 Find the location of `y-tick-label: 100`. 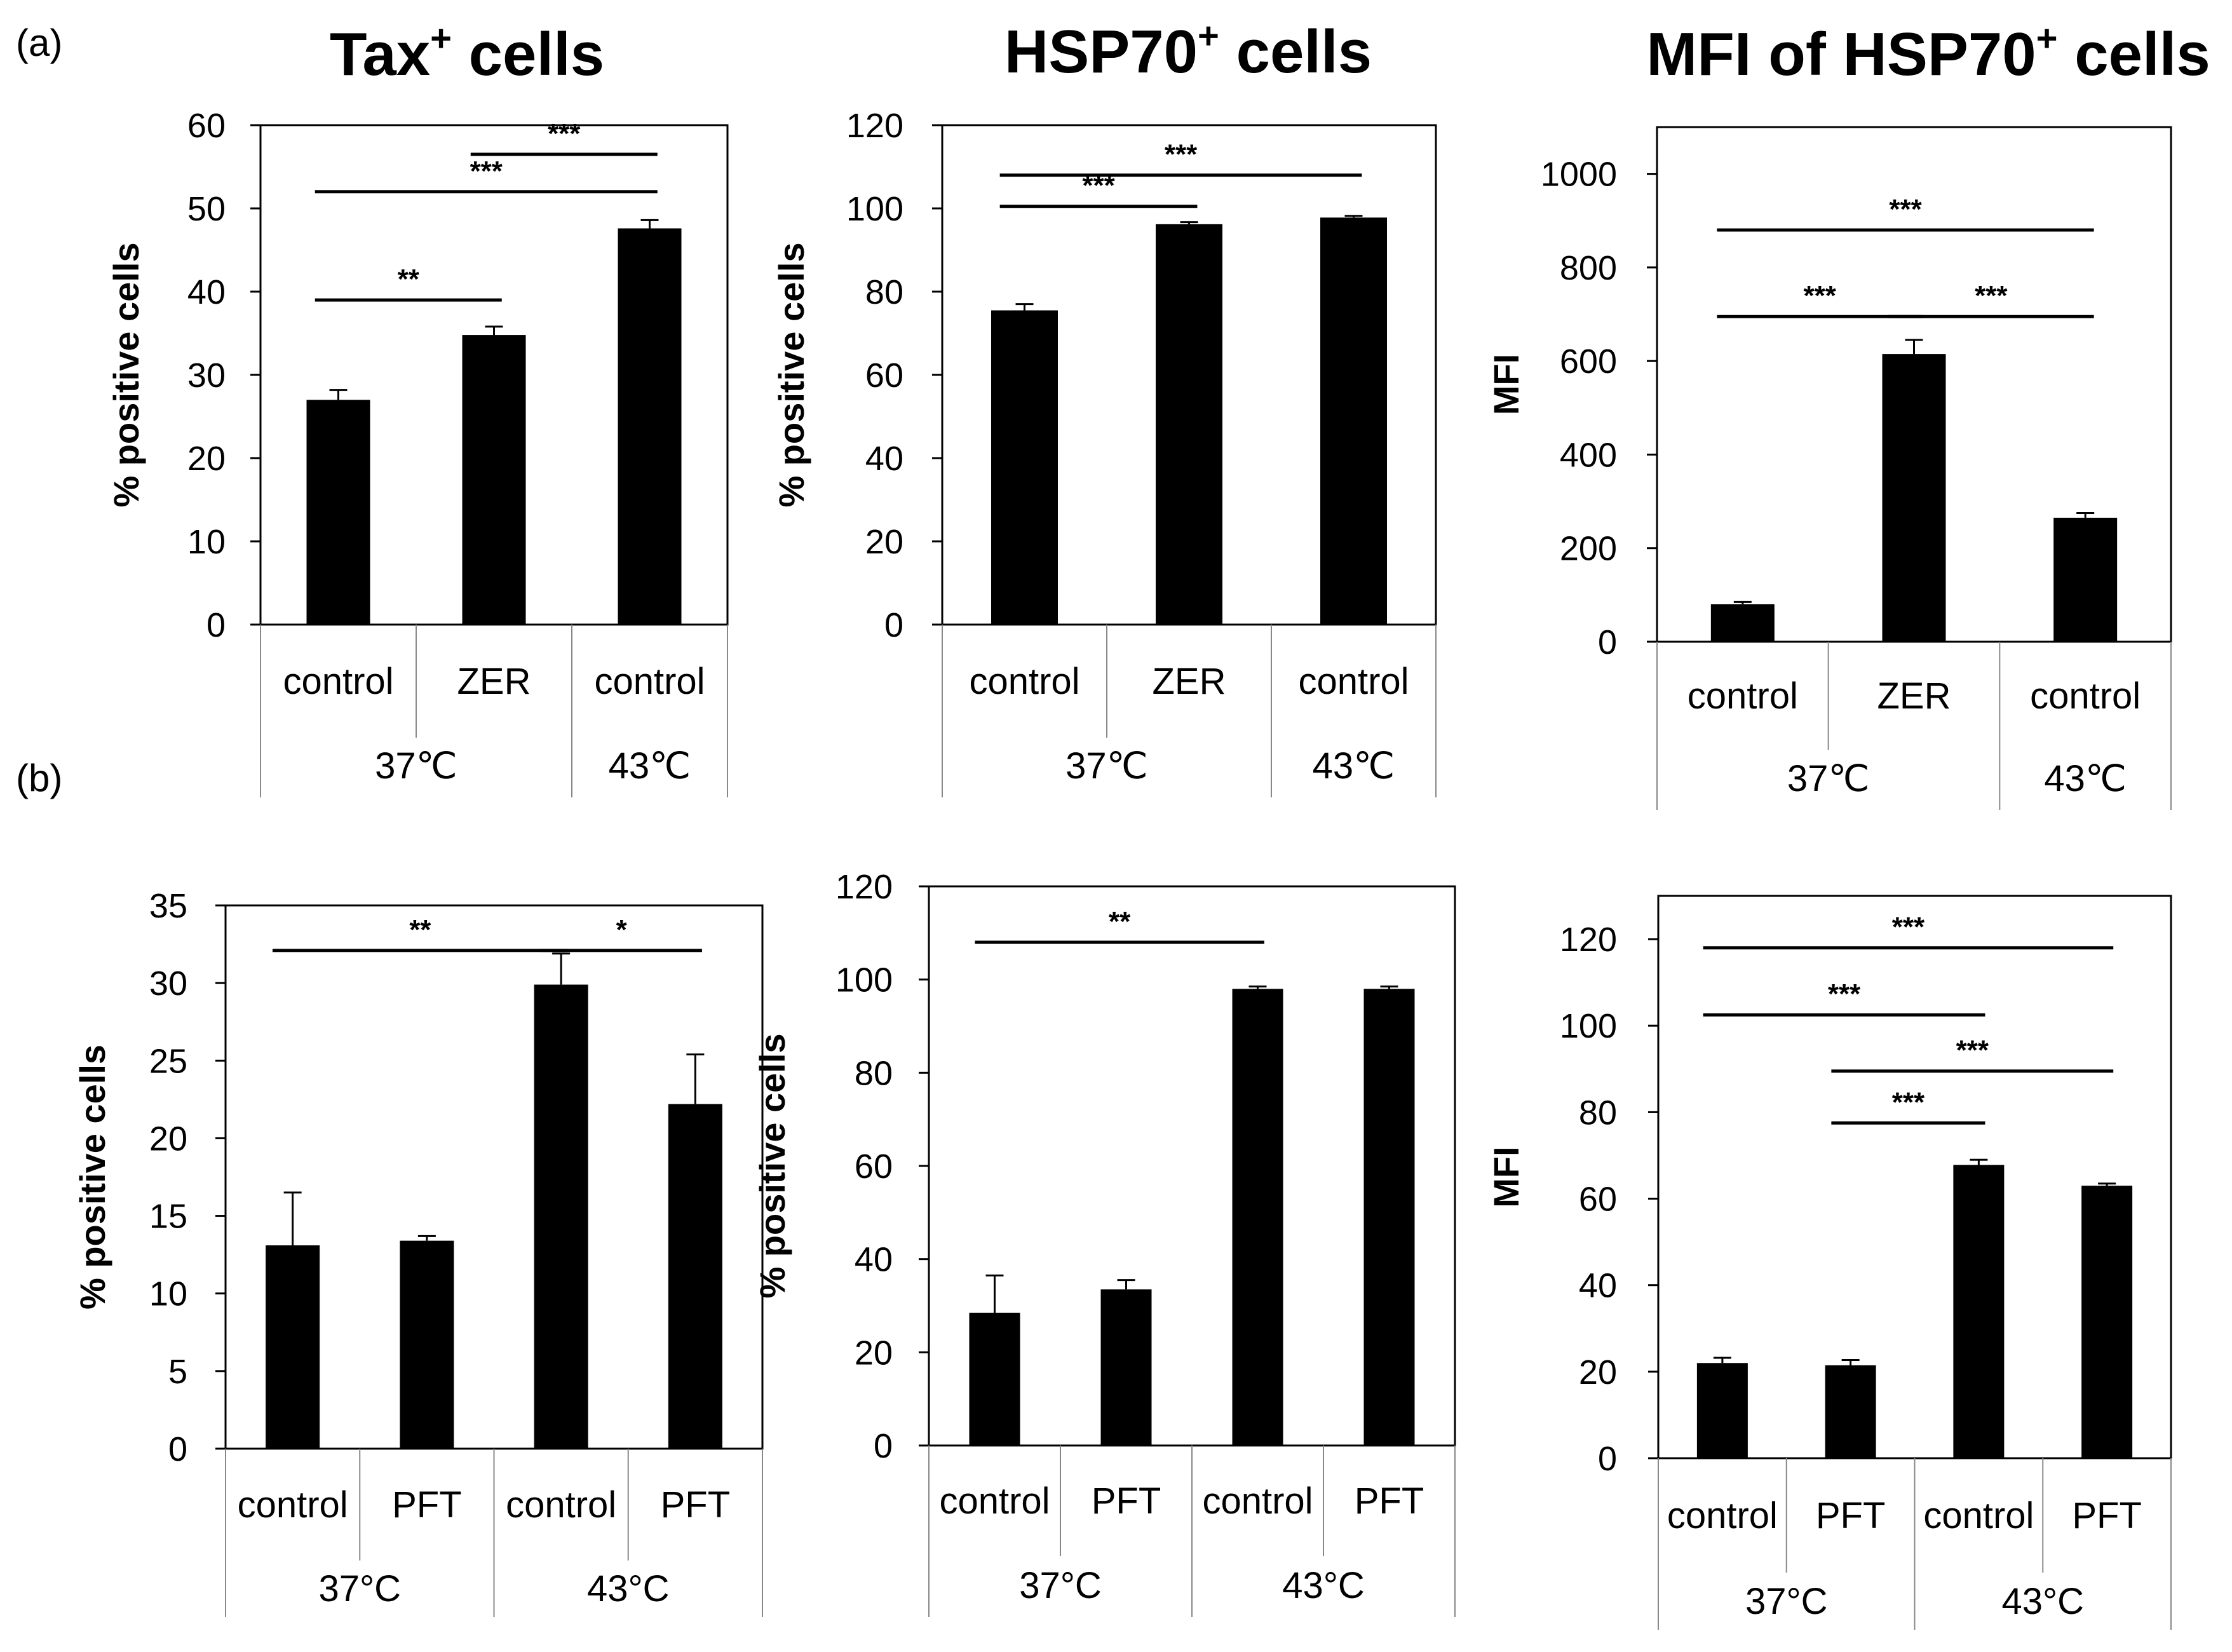

y-tick-label: 100 is located at coordinates (864, 980).